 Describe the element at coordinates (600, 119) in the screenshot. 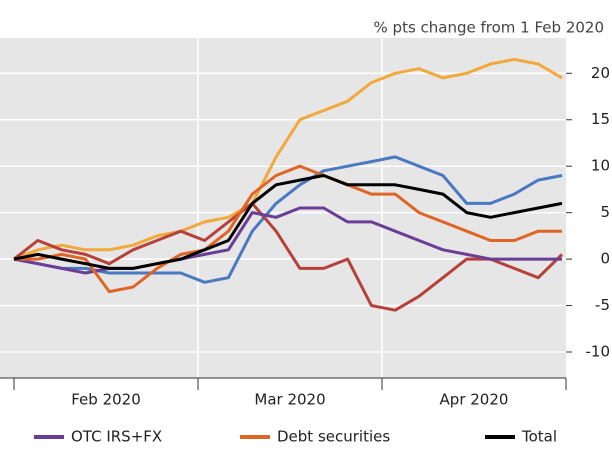

I see `y-tick-label: 15` at that location.